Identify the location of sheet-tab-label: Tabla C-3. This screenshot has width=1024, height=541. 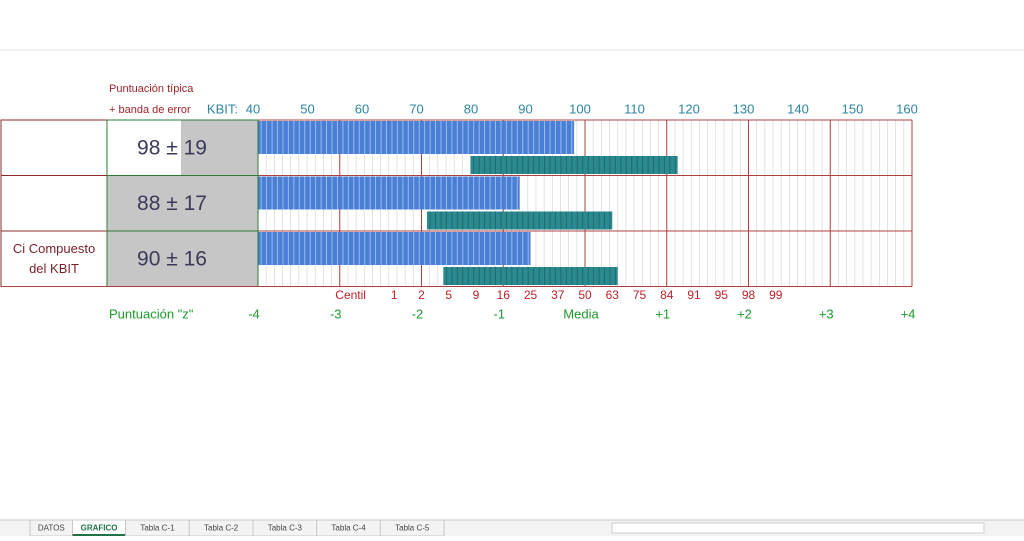
(285, 528).